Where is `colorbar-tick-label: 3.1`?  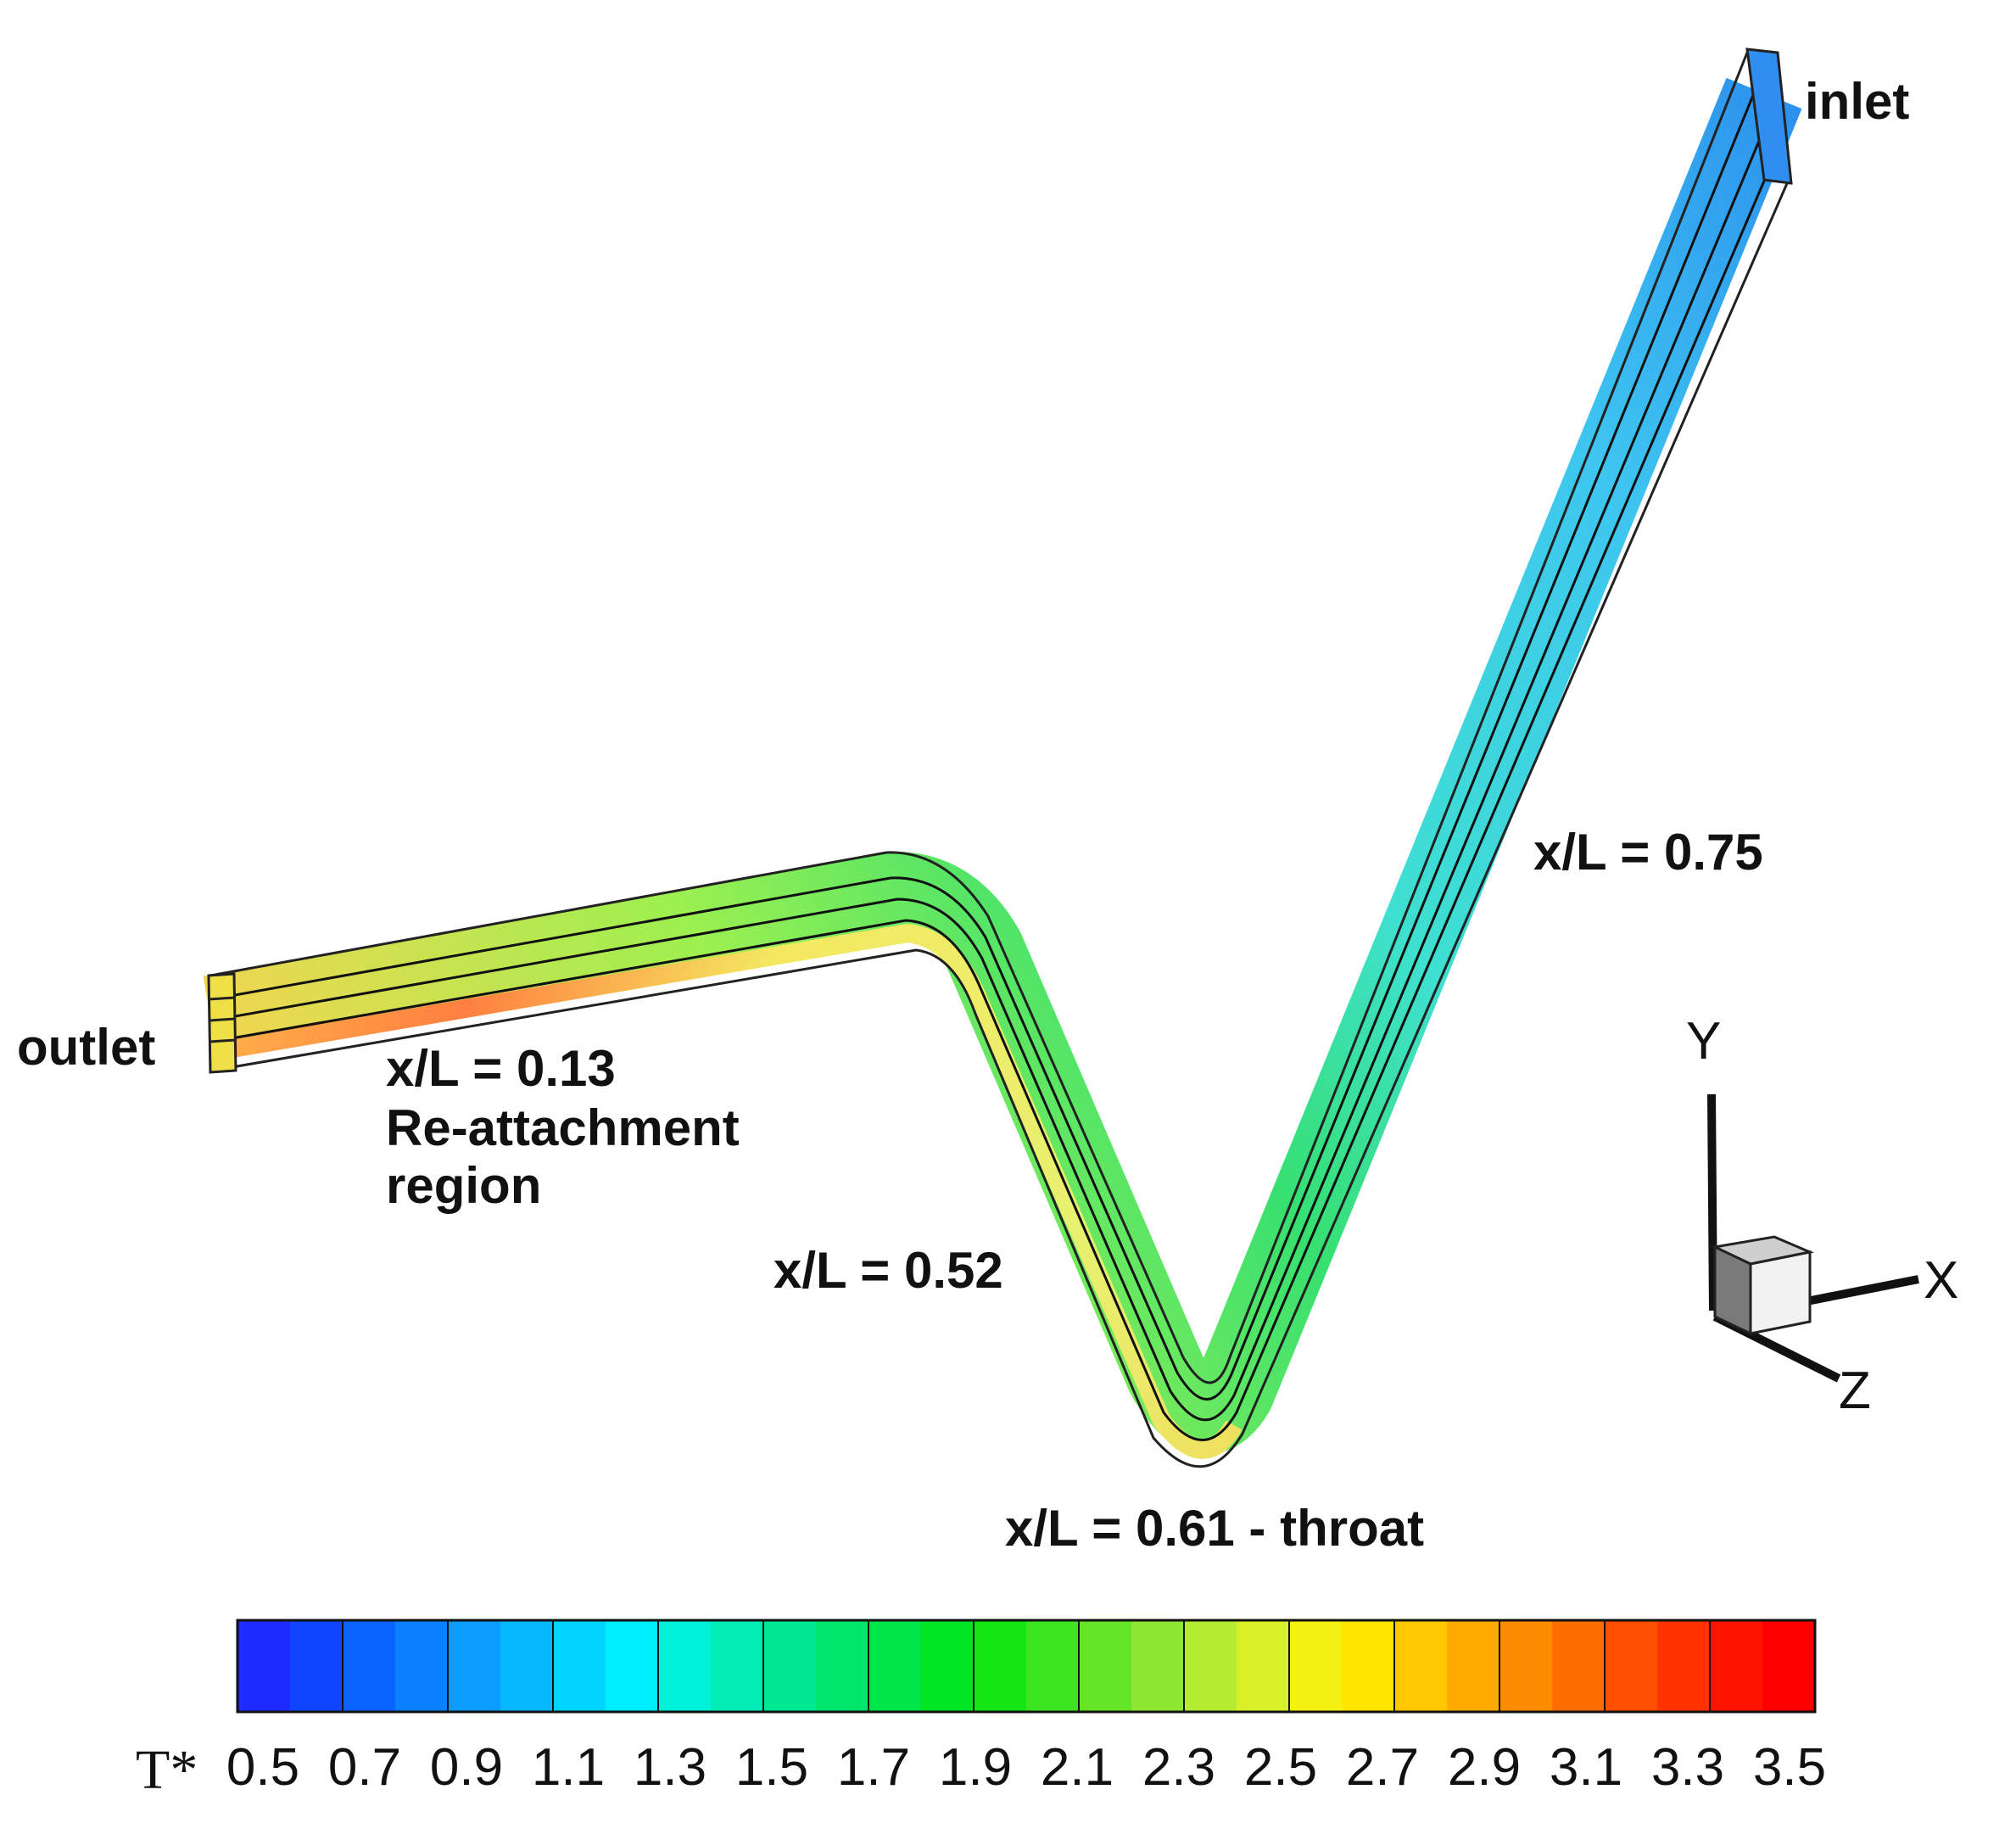 colorbar-tick-label: 3.1 is located at coordinates (1586, 1767).